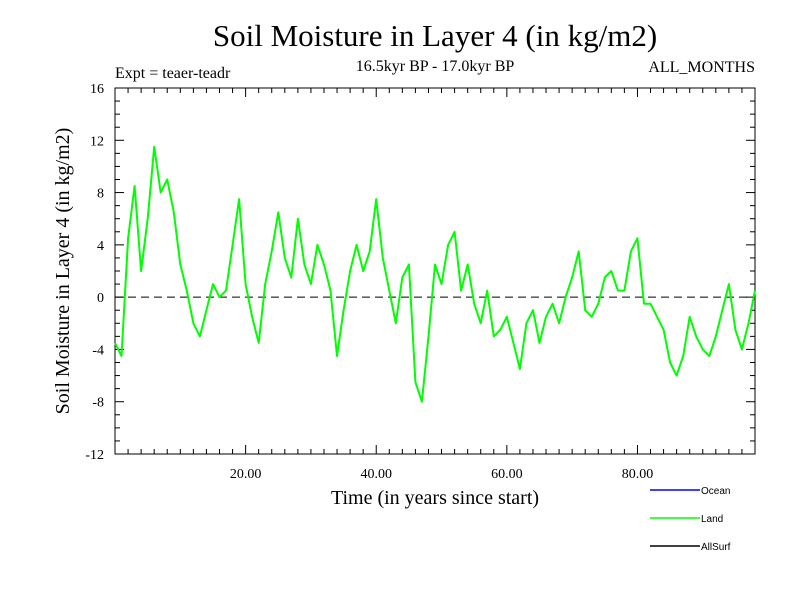  What do you see at coordinates (441, 474) in the screenshot?
I see `x-tick-labels: 20.00 40.00 60.00 80.00` at bounding box center [441, 474].